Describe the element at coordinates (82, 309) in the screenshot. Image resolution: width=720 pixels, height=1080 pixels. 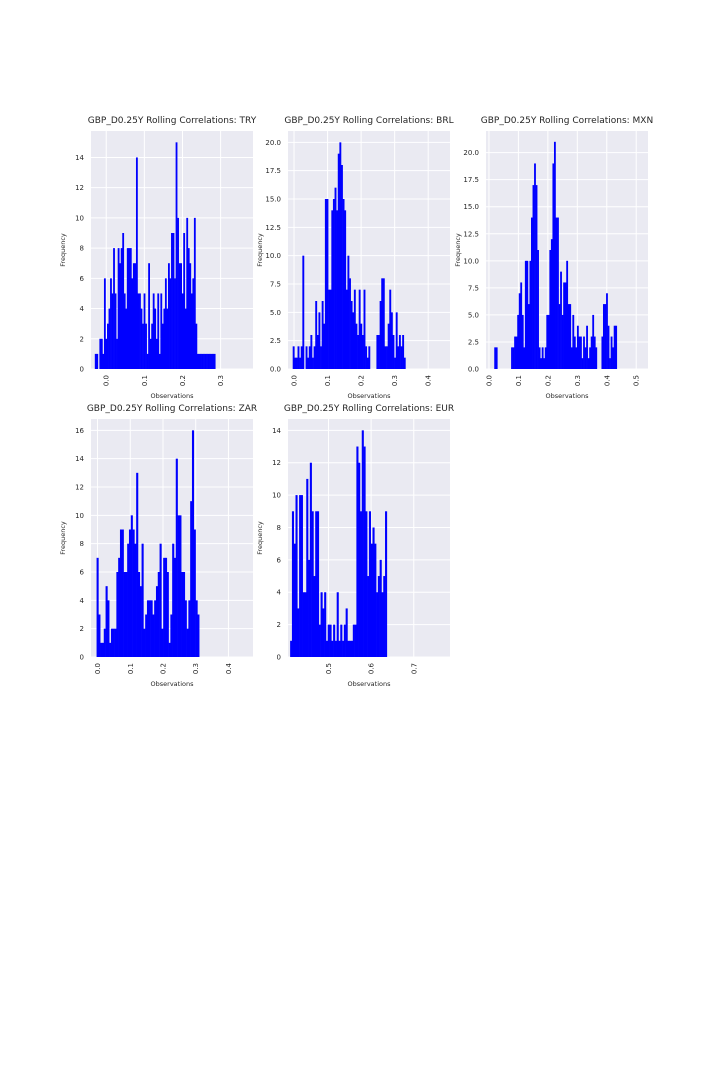
I see `y-tick-label: 4` at that location.